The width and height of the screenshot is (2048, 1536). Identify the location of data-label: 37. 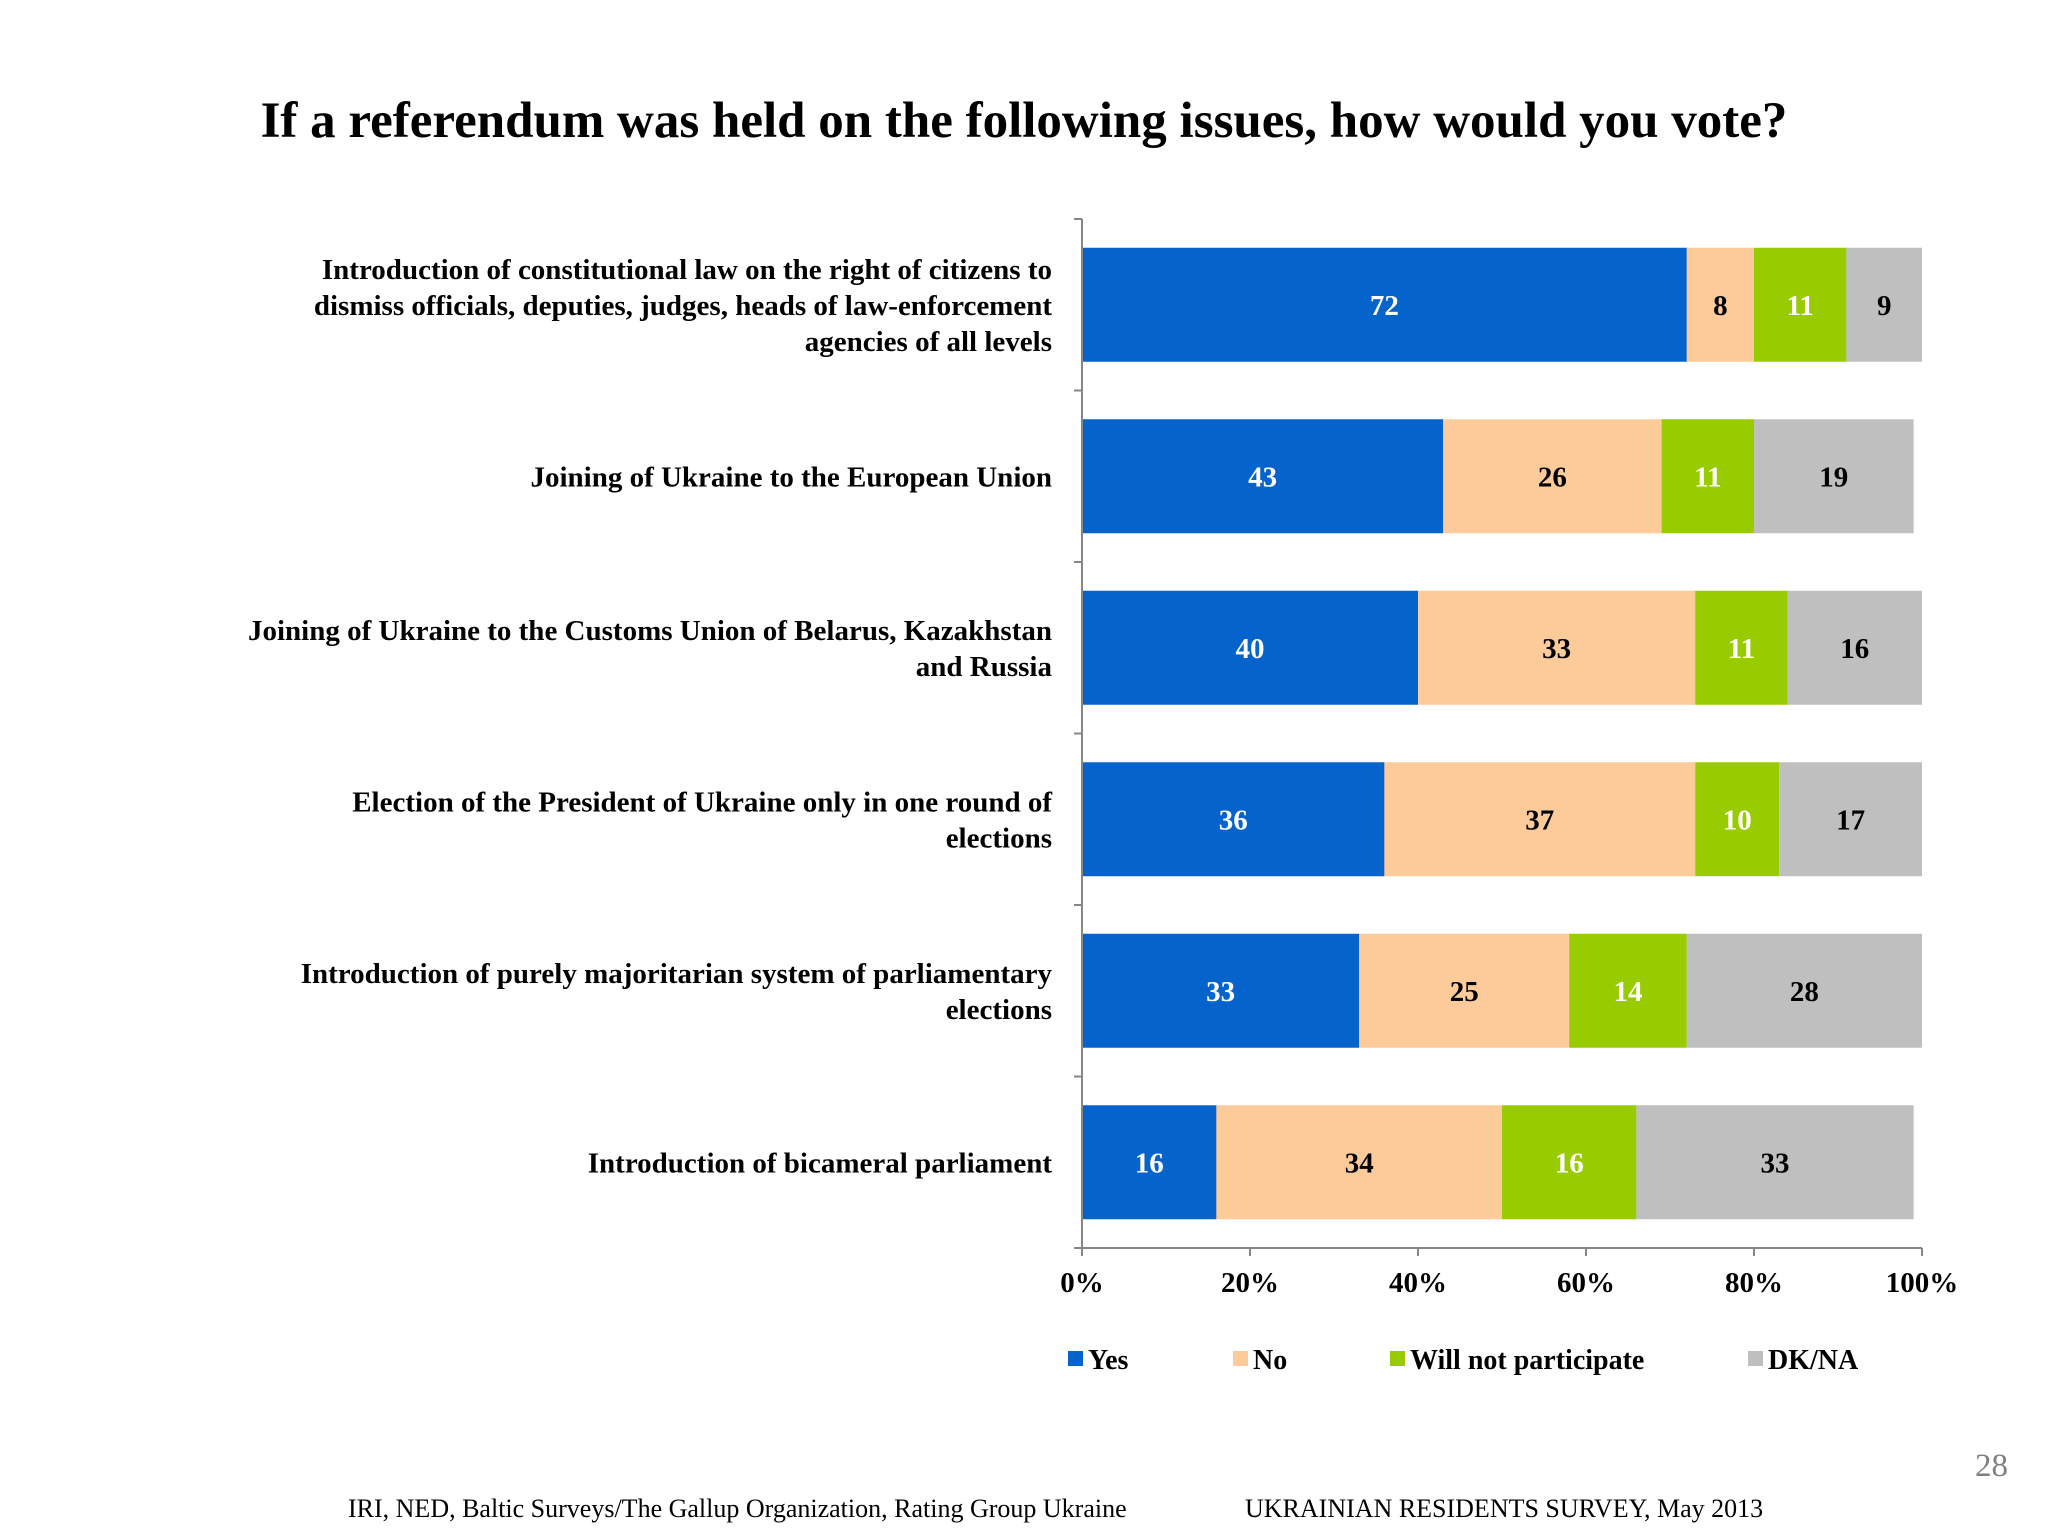
(1539, 820).